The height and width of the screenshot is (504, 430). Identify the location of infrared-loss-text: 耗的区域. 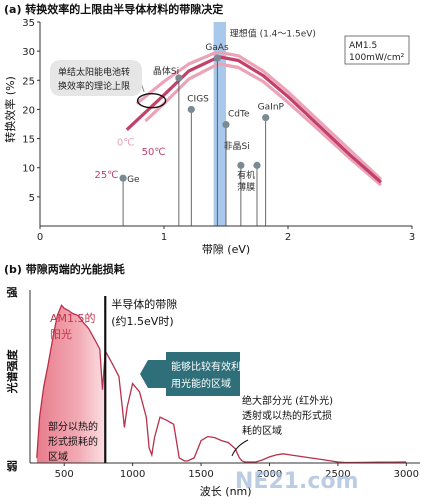
(262, 430).